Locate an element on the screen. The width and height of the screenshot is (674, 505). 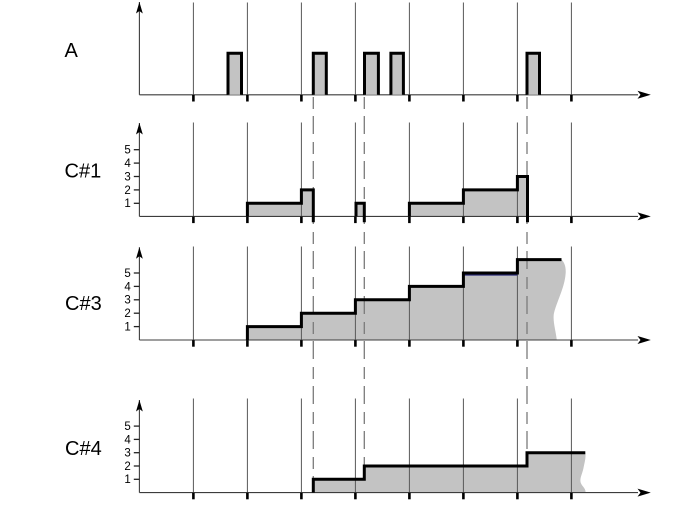
svg-text: C#1 is located at coordinates (83, 172).